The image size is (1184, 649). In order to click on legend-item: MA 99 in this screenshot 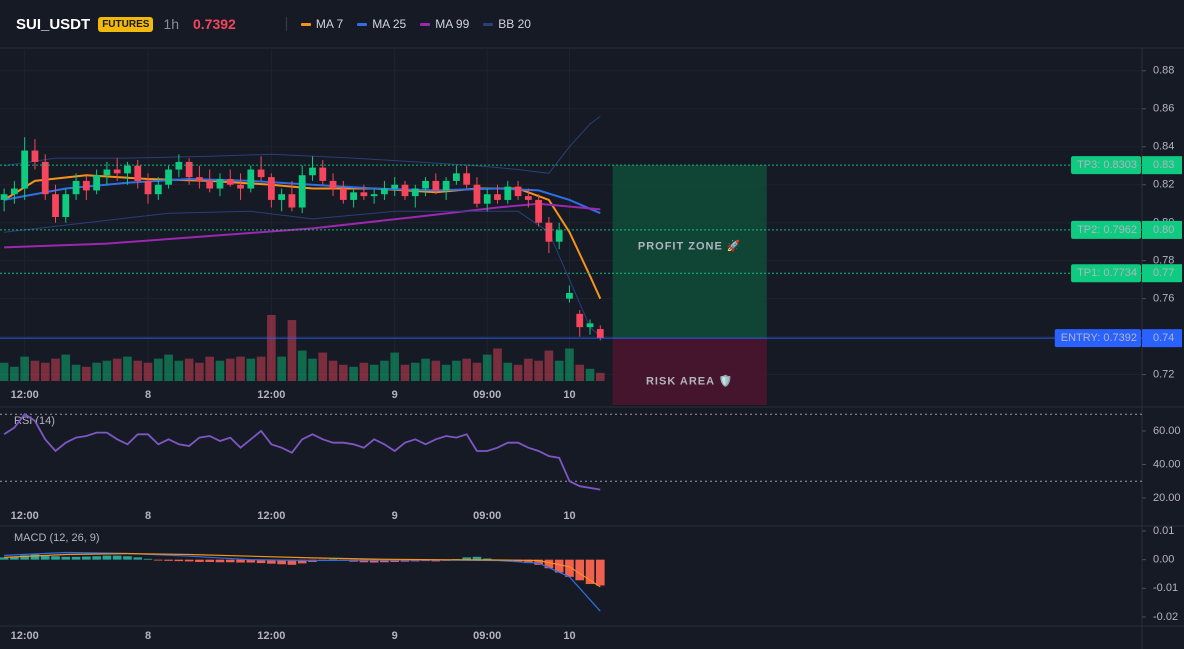, I will do `click(444, 24)`.